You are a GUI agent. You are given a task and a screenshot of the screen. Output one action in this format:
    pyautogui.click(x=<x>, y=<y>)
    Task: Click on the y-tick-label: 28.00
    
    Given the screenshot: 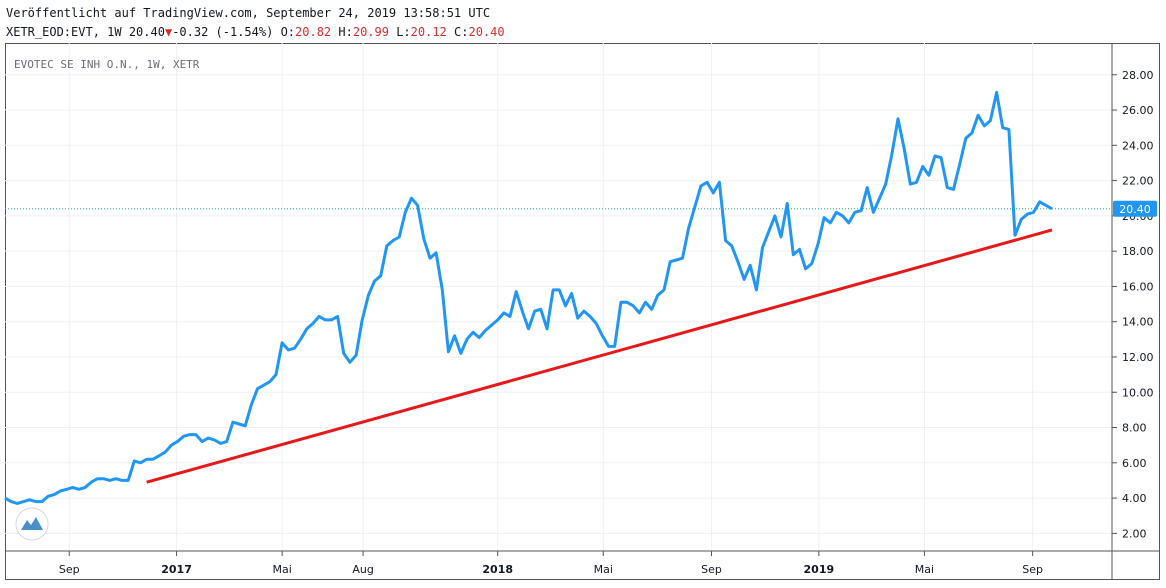 What is the action you would take?
    pyautogui.click(x=1138, y=75)
    